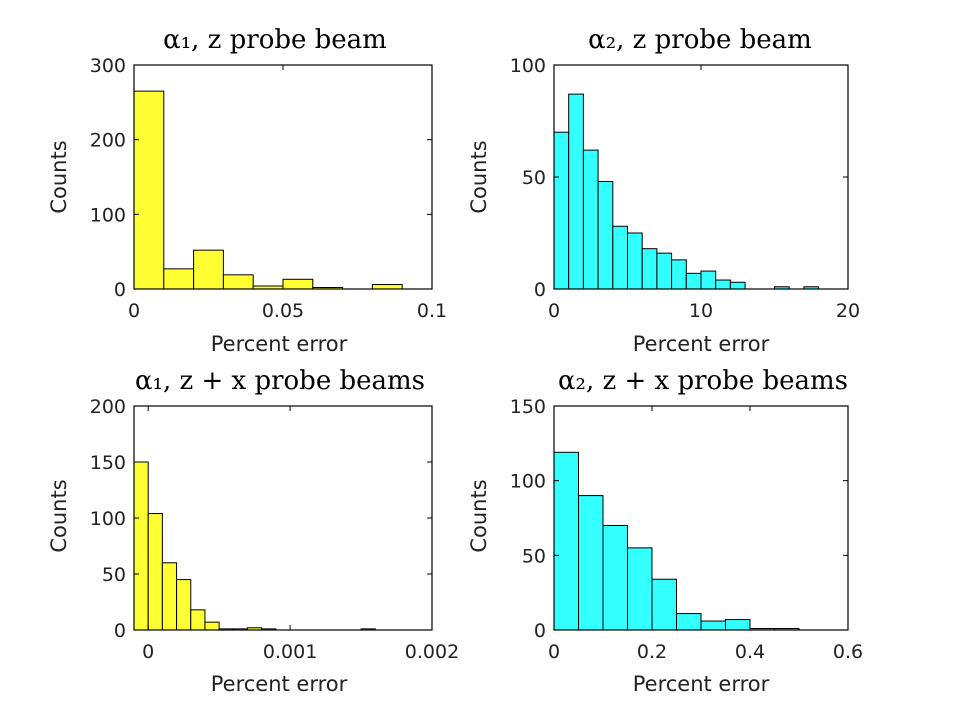  Describe the element at coordinates (848, 652) in the screenshot. I see `x-tick-label: 0.6` at that location.